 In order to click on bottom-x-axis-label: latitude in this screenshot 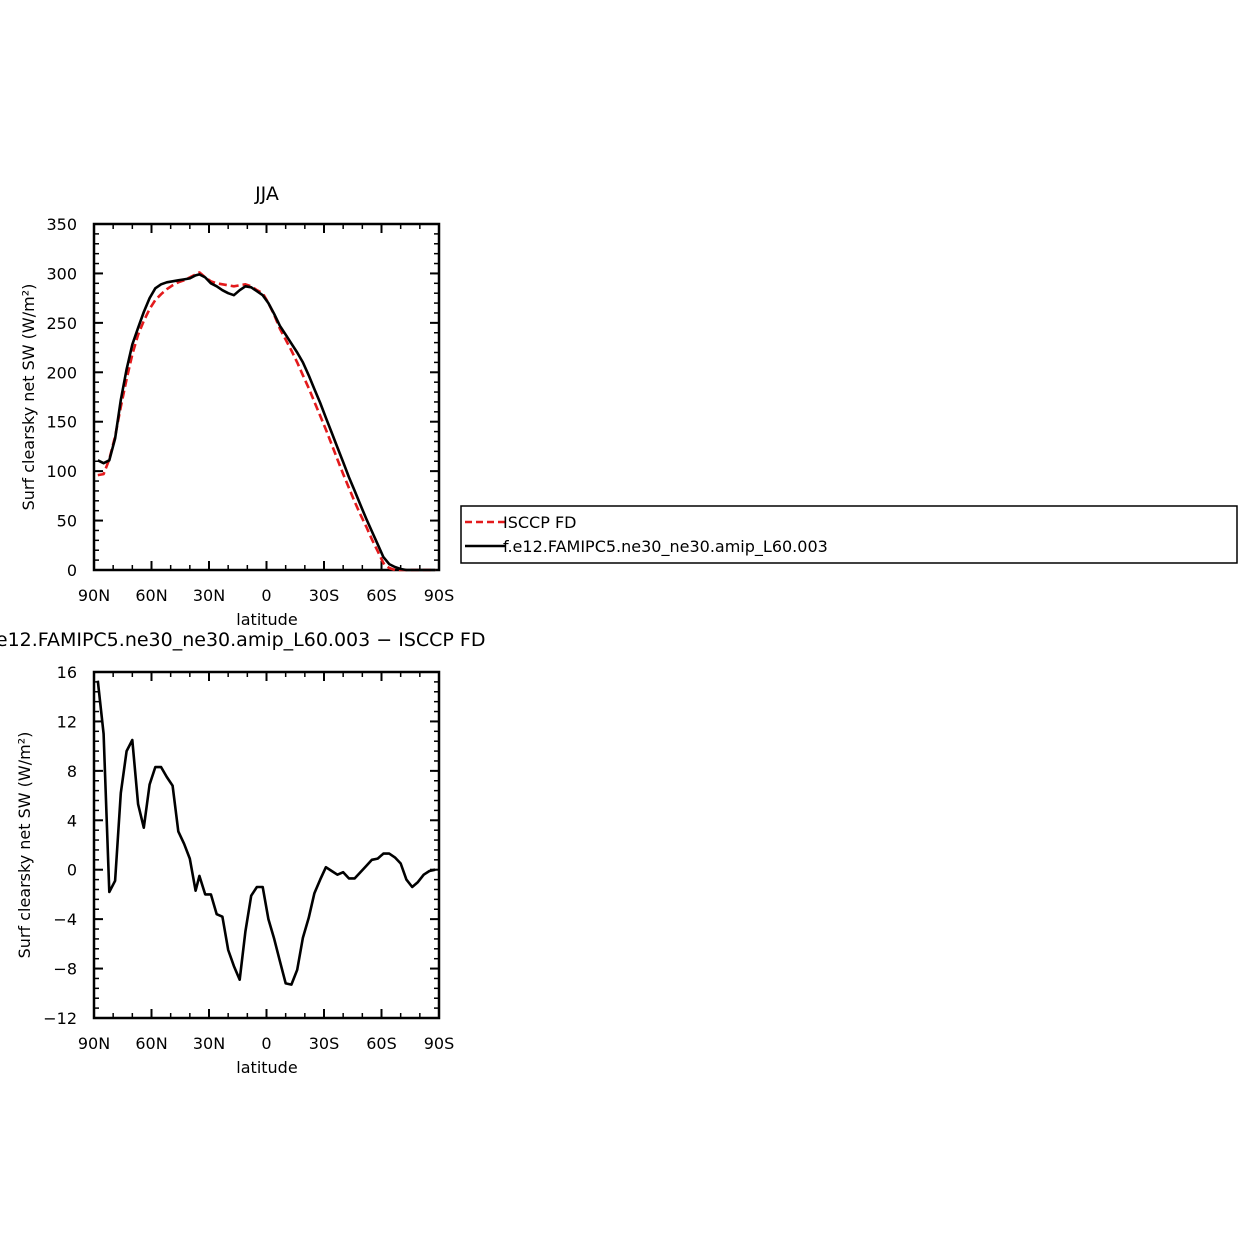, I will do `click(266, 1067)`.